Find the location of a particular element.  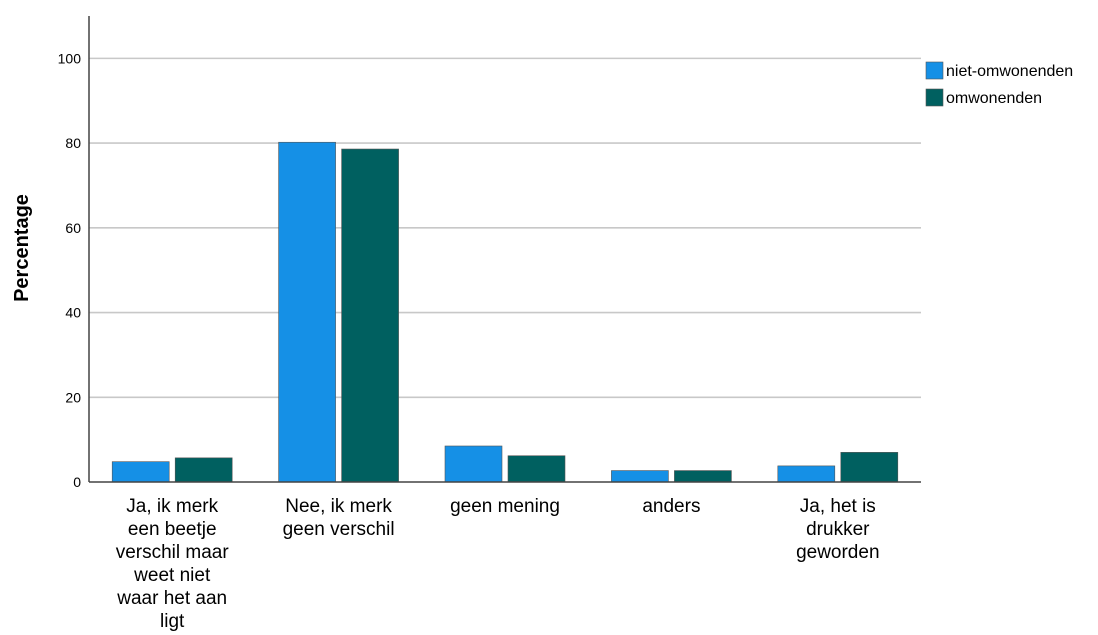

y-tick-labels: 0 20 40 60 80 100 is located at coordinates (70, 270).